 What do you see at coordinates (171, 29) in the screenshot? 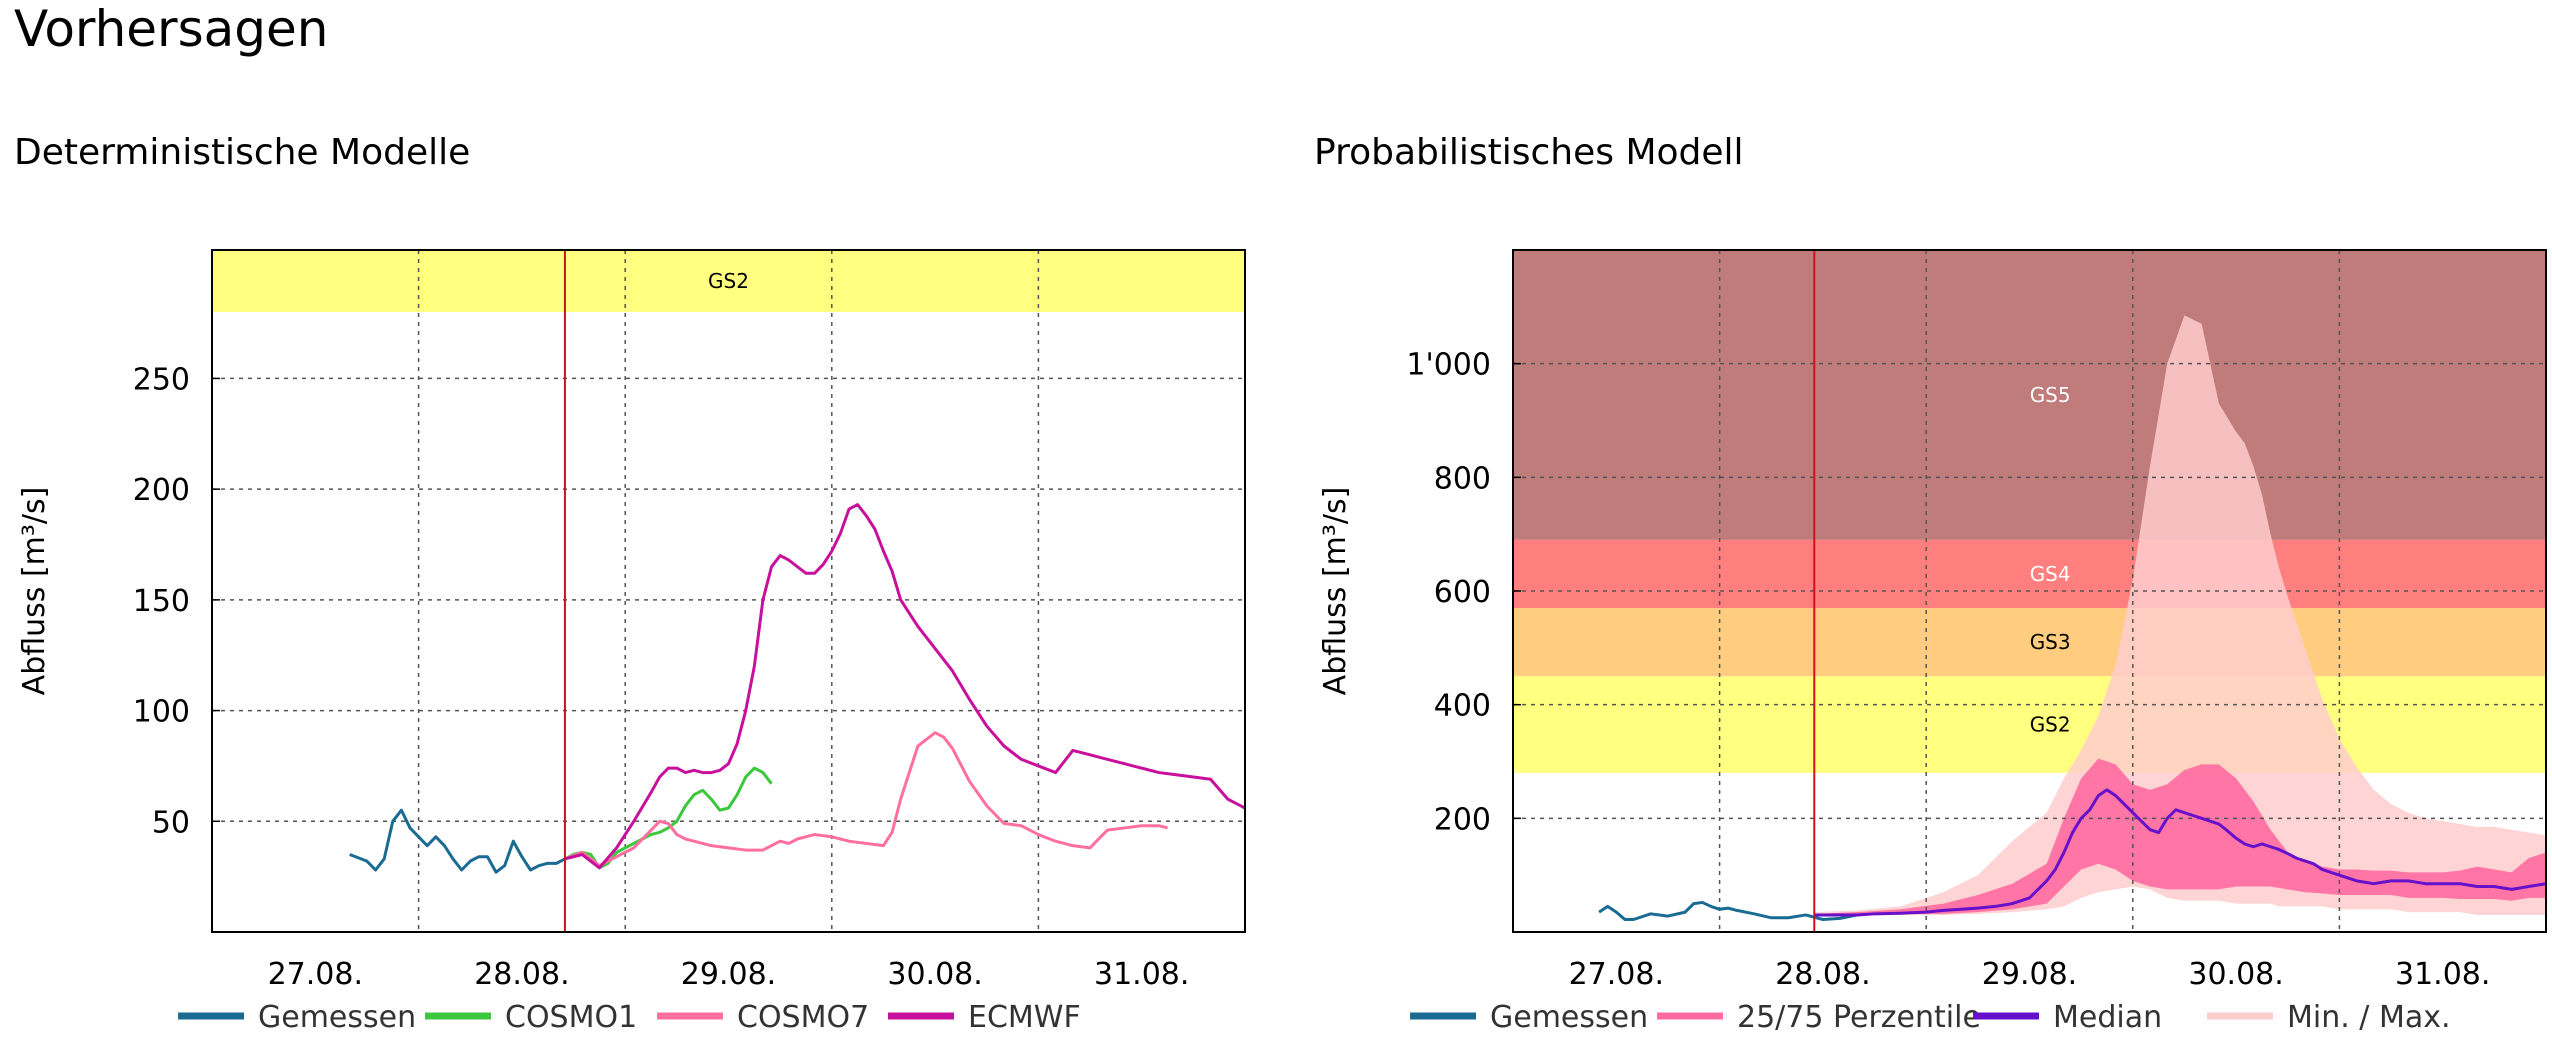
I see `page-title: Vorhersagen` at bounding box center [171, 29].